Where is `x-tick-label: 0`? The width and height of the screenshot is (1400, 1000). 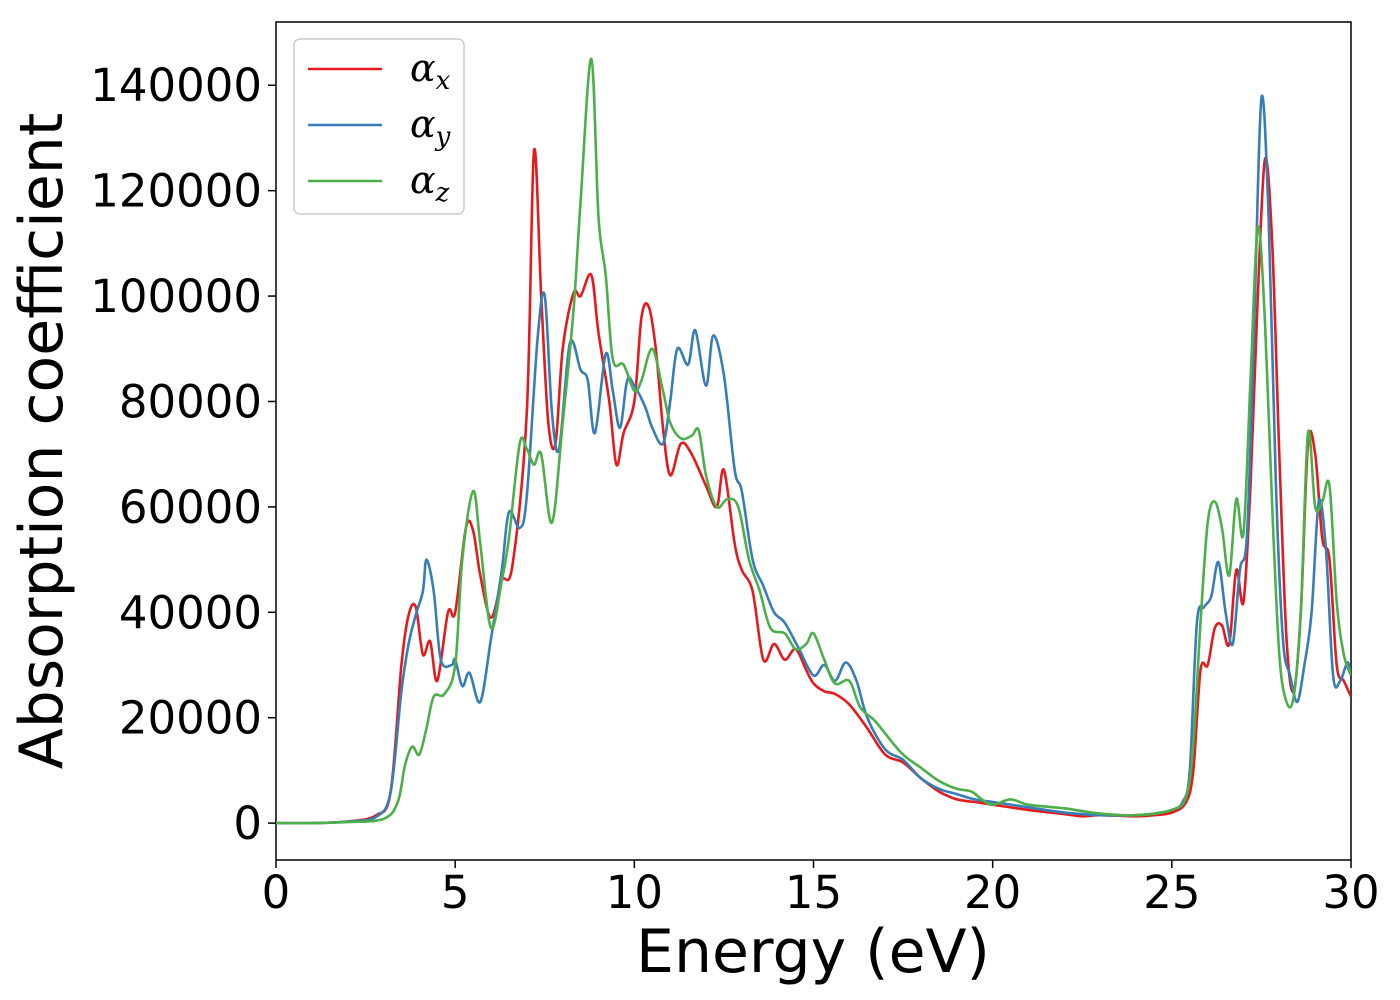 x-tick-label: 0 is located at coordinates (276, 892).